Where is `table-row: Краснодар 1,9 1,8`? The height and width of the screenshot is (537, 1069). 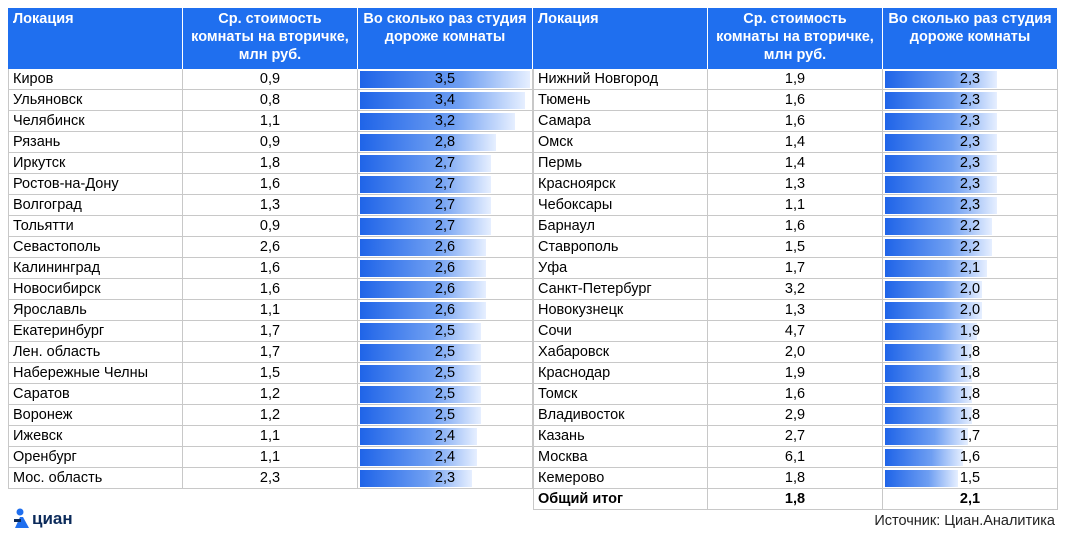
table-row: Краснодар 1,9 1,8 is located at coordinates (795, 373).